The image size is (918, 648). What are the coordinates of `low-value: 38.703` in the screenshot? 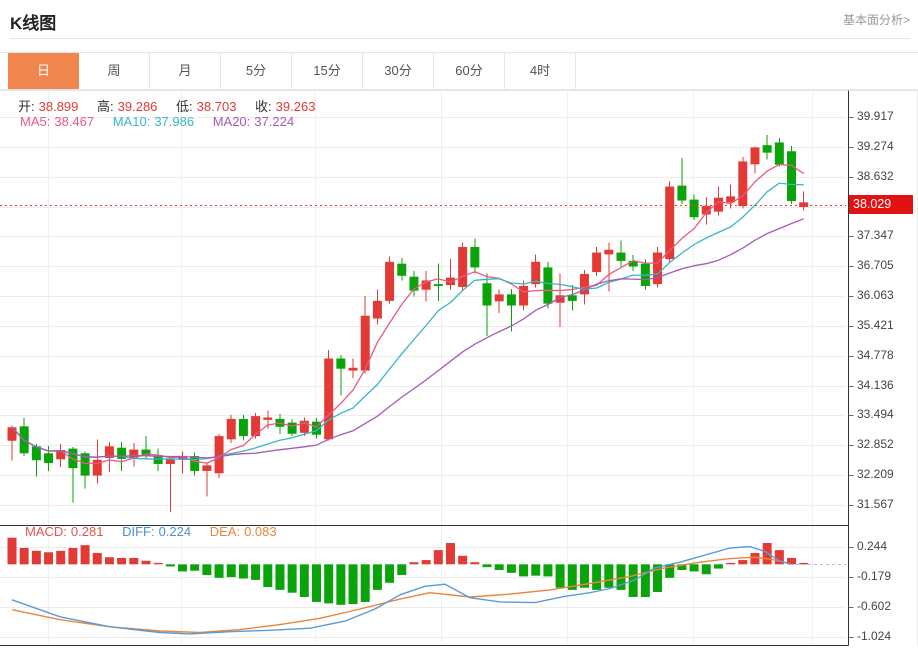 It's located at (216, 106).